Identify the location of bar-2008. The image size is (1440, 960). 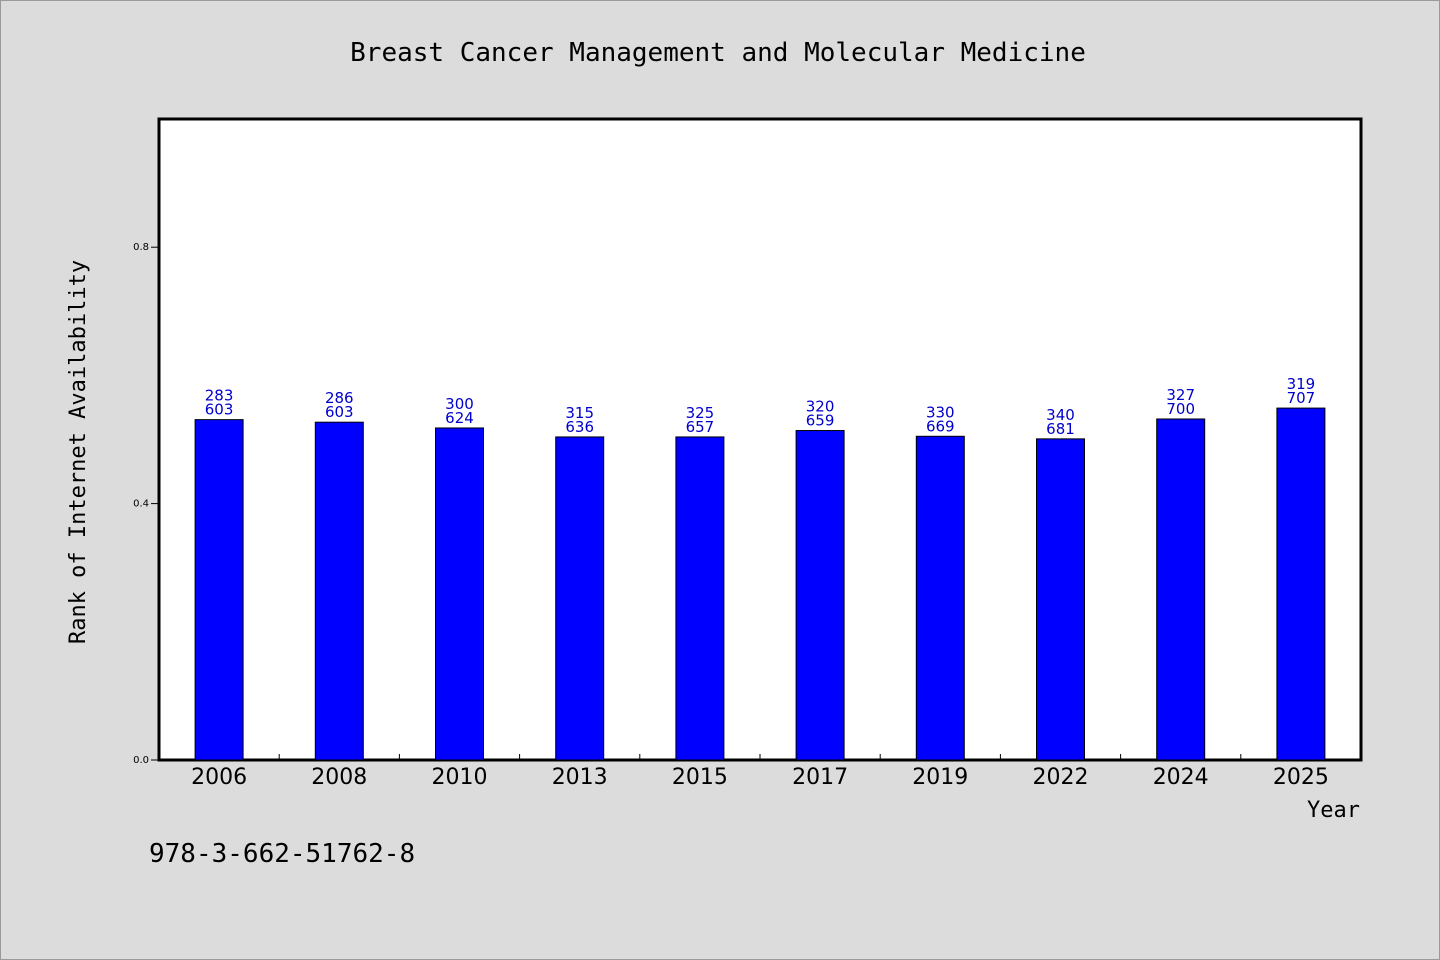
(339, 591).